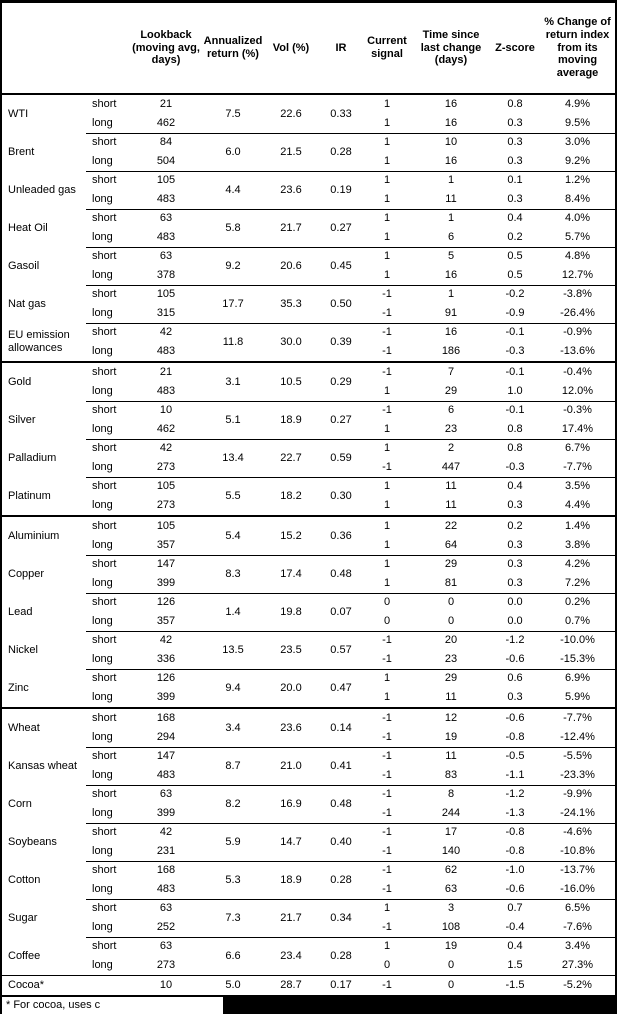 The image size is (617, 1014). What do you see at coordinates (32, 841) in the screenshot?
I see `commodity-name: Soybeans` at bounding box center [32, 841].